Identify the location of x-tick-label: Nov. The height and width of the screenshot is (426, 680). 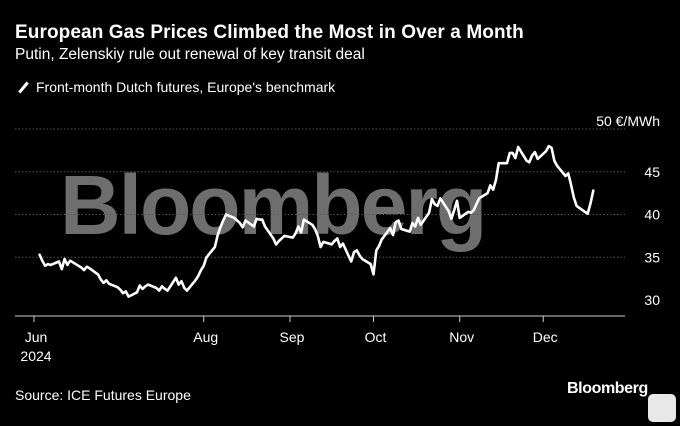
(461, 337).